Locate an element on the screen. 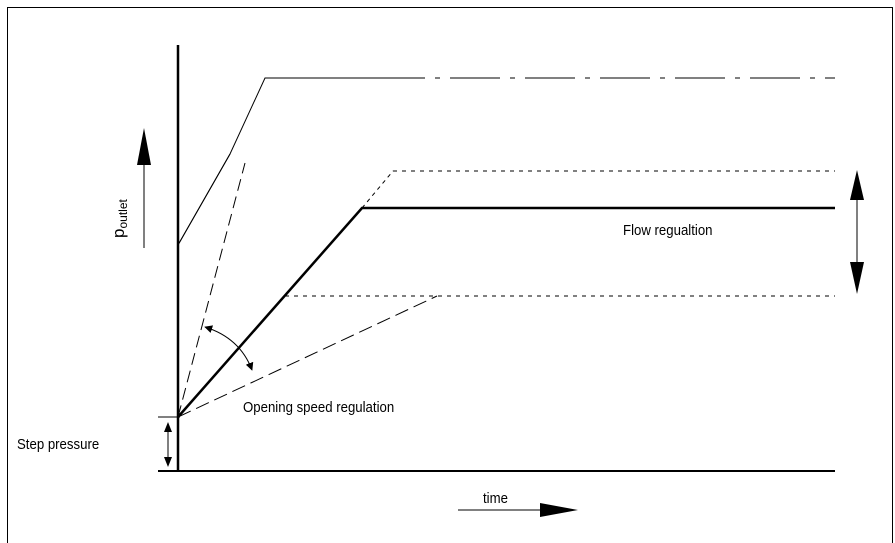 Image resolution: width=895 pixels, height=543 pixels. steep-opening-dashed is located at coordinates (211, 290).